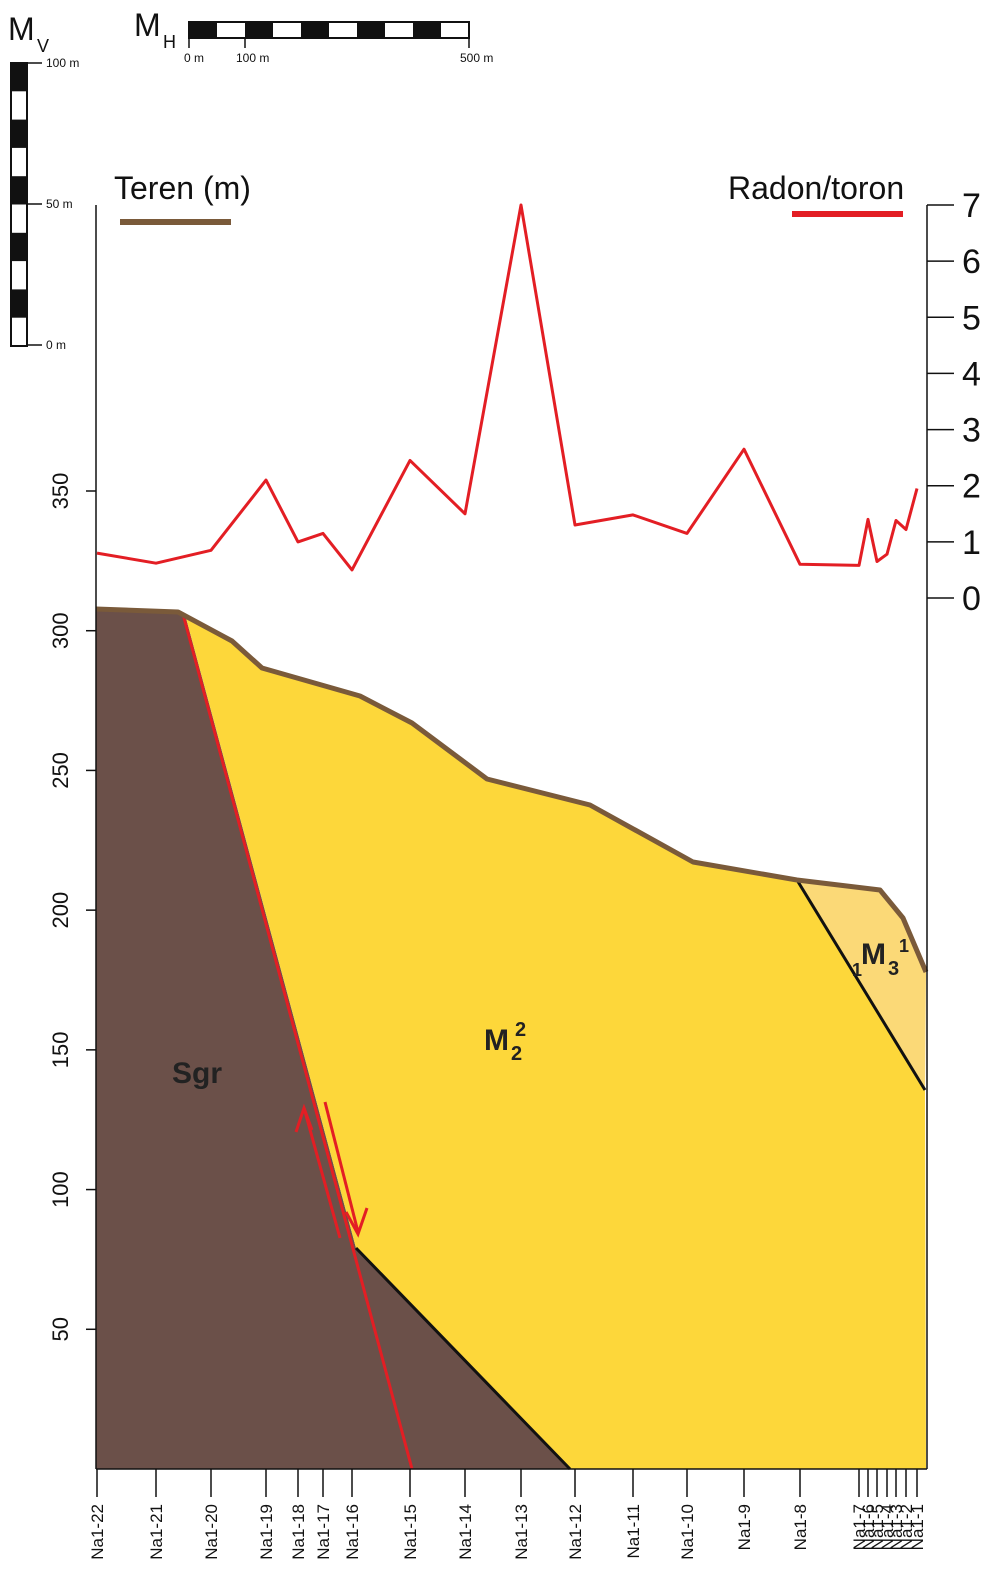  I want to click on right-tick-label: 4, so click(971, 374).